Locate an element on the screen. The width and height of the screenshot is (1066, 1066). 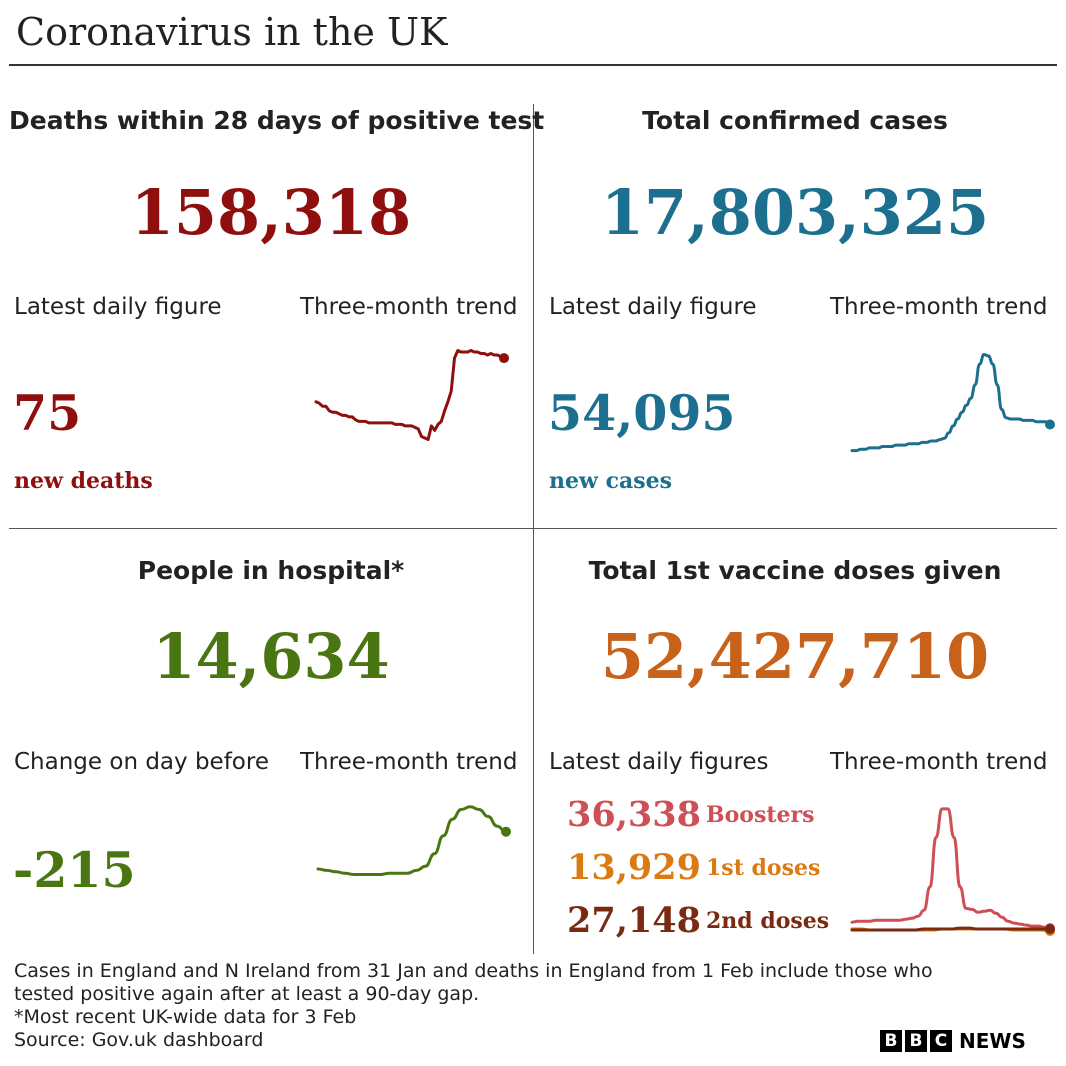
second-doses-label: 2nd doses is located at coordinates (768, 921).